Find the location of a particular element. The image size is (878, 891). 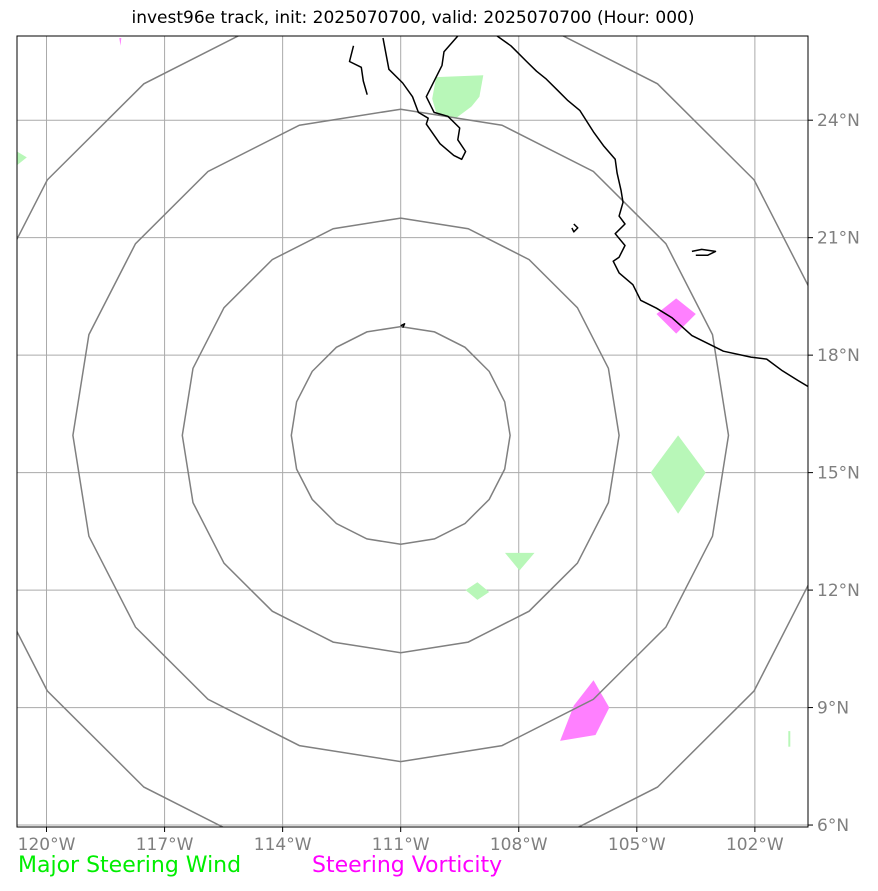

lon-tick-label: 117°W is located at coordinates (165, 845).